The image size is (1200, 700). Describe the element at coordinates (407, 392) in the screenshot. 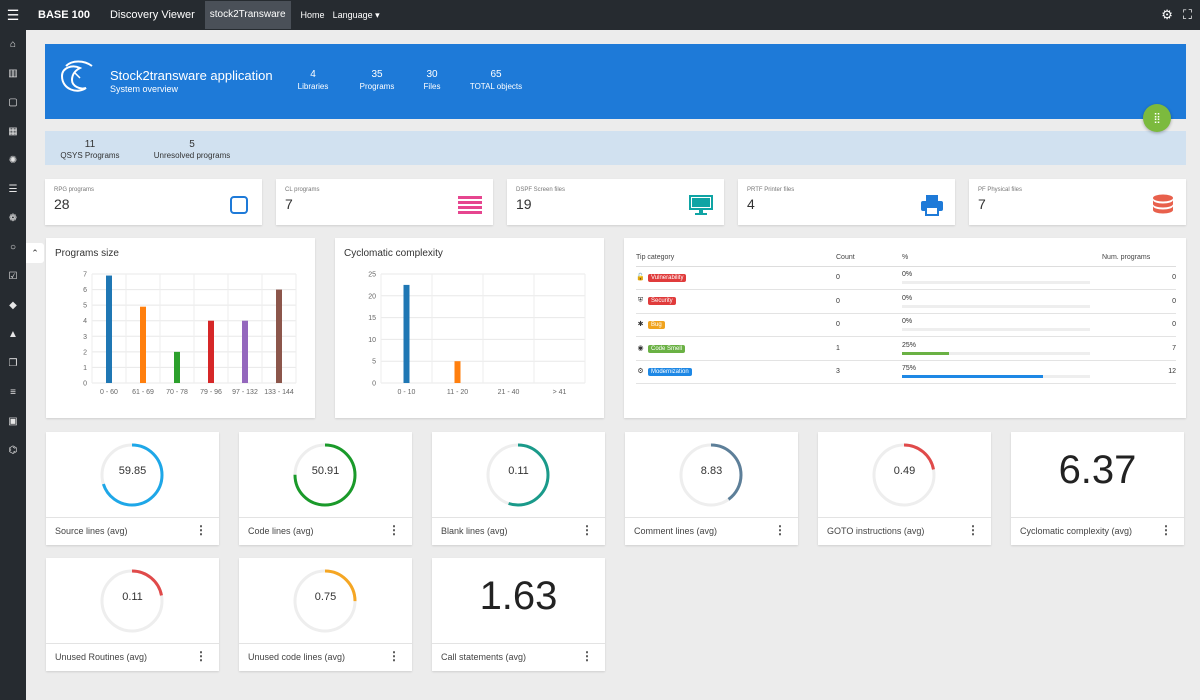

I see `x-tick-label: 0 - 10` at that location.